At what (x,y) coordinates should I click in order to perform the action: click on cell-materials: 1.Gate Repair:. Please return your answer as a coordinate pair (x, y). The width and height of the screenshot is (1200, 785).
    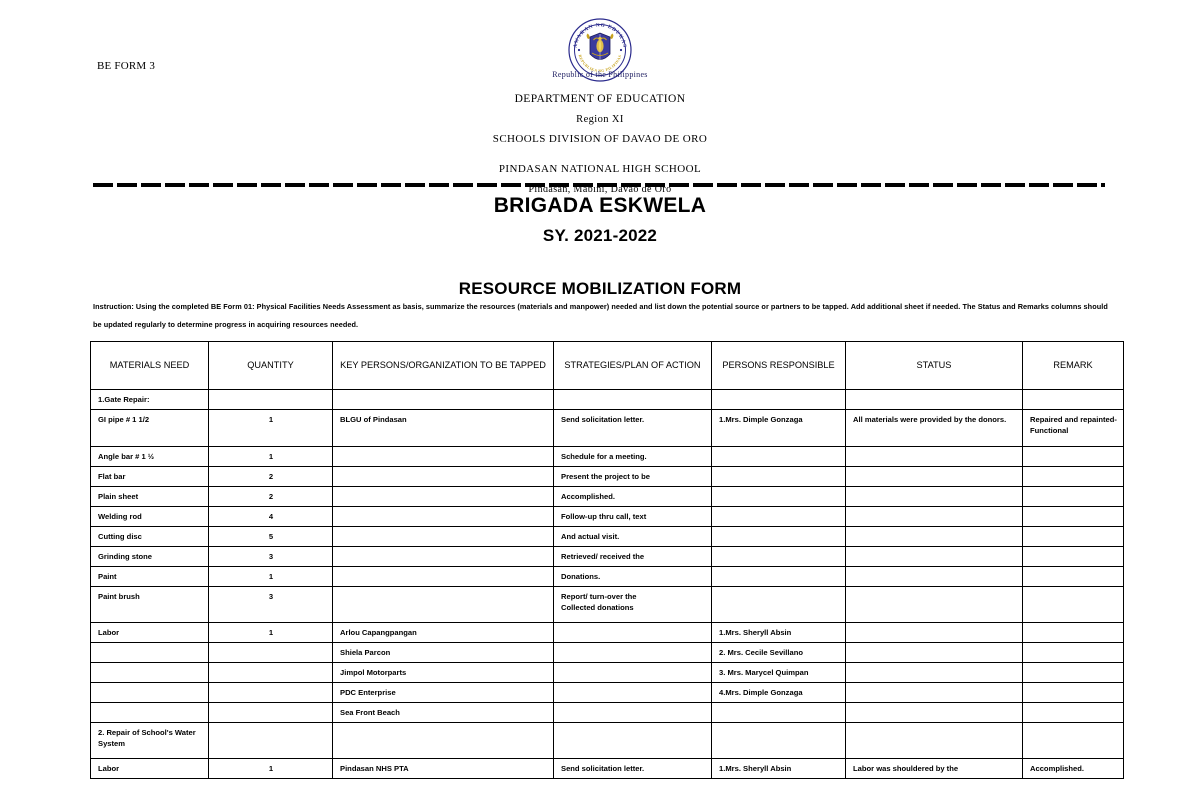
    Looking at the image, I should click on (149, 399).